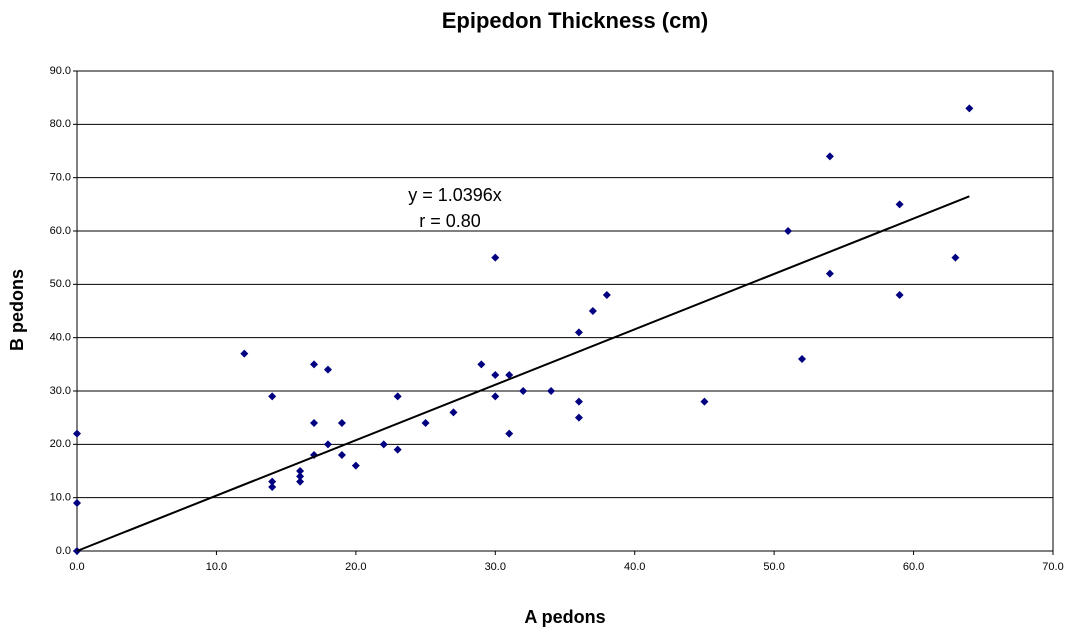 The image size is (1073, 635). Describe the element at coordinates (564, 617) in the screenshot. I see `x-axis-label: A pedons` at that location.